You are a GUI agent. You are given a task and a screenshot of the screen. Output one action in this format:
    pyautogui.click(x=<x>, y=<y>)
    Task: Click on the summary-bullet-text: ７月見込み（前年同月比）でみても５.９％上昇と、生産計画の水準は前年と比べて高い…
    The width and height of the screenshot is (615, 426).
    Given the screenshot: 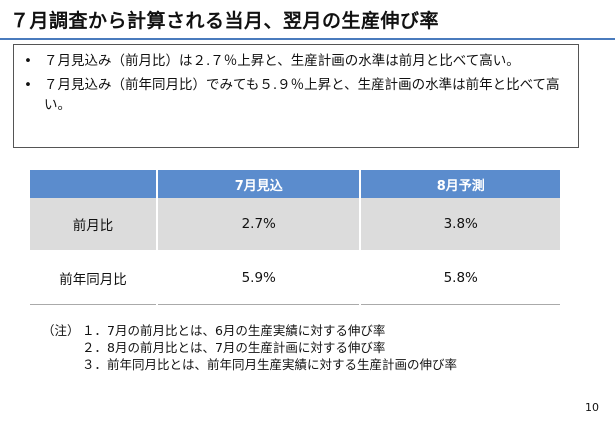 What is the action you would take?
    pyautogui.click(x=302, y=95)
    